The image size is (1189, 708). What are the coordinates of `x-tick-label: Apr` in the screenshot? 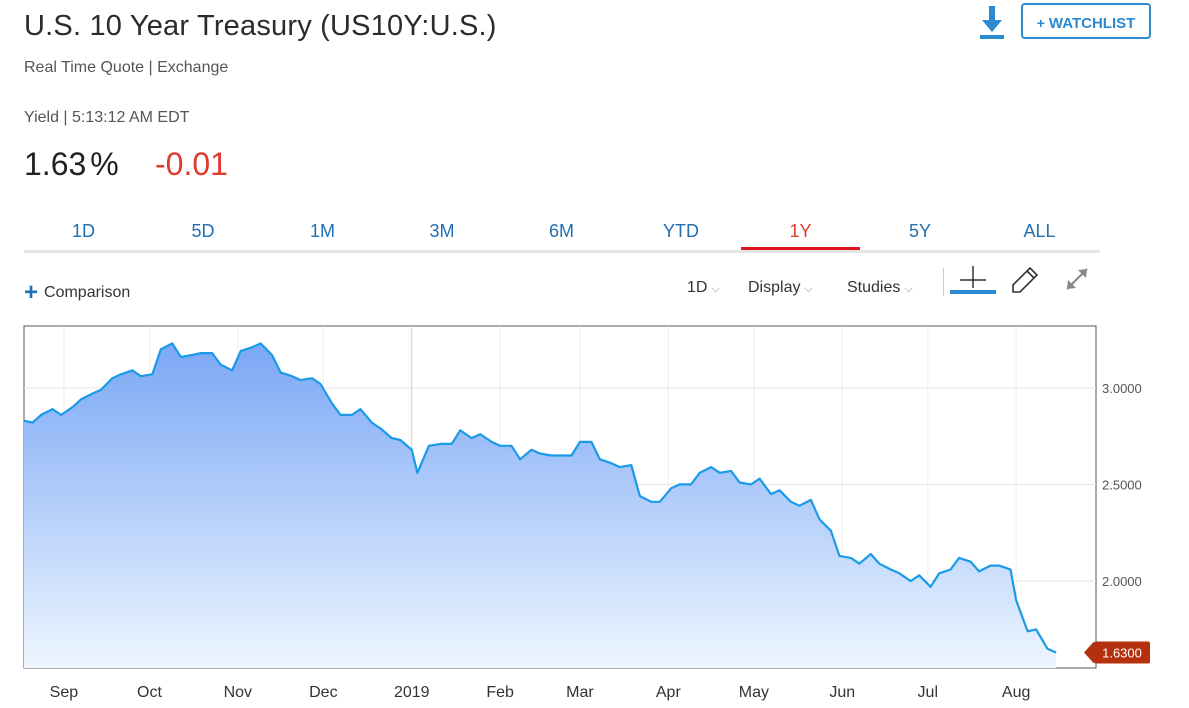 It's located at (669, 692).